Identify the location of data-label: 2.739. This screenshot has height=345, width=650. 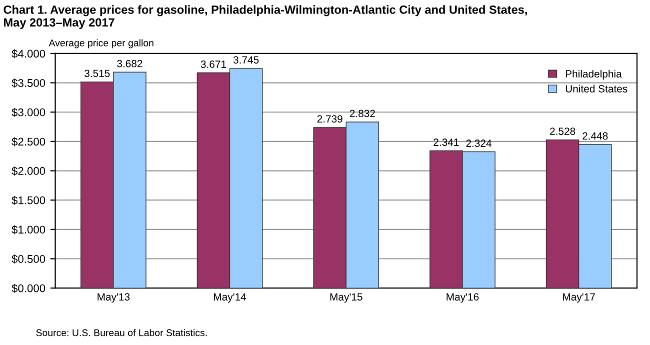
(329, 119).